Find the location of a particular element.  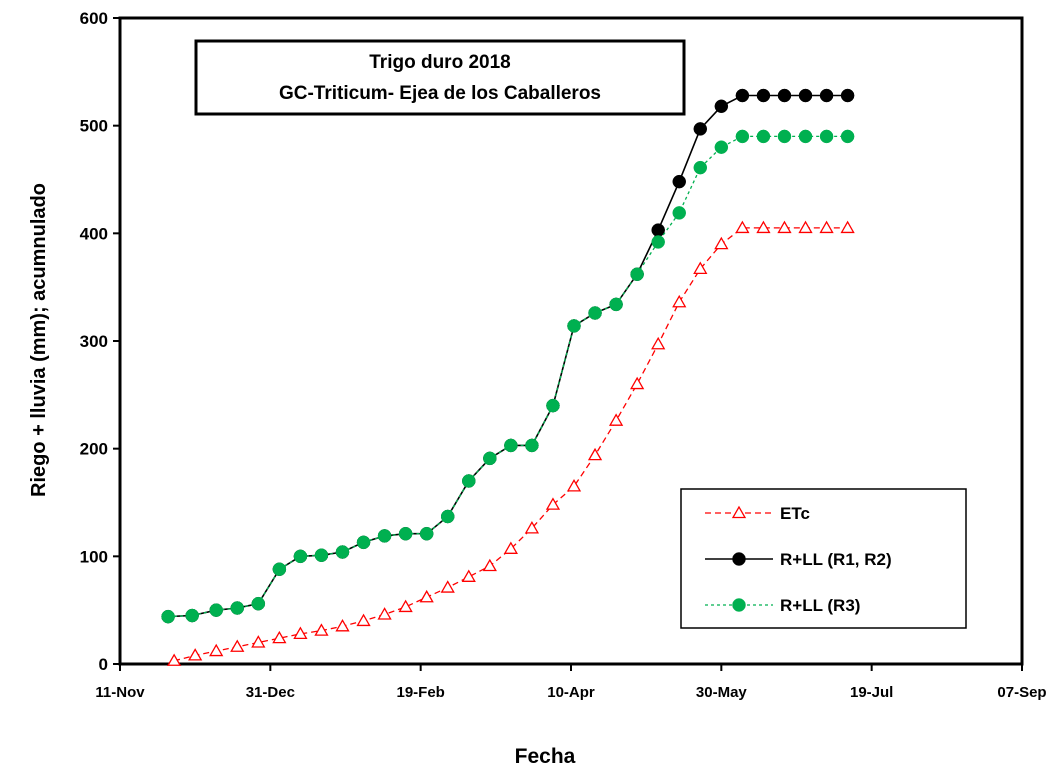

chart-subtitle: GC-Triticum- Ejea de los Caballeros is located at coordinates (440, 93).